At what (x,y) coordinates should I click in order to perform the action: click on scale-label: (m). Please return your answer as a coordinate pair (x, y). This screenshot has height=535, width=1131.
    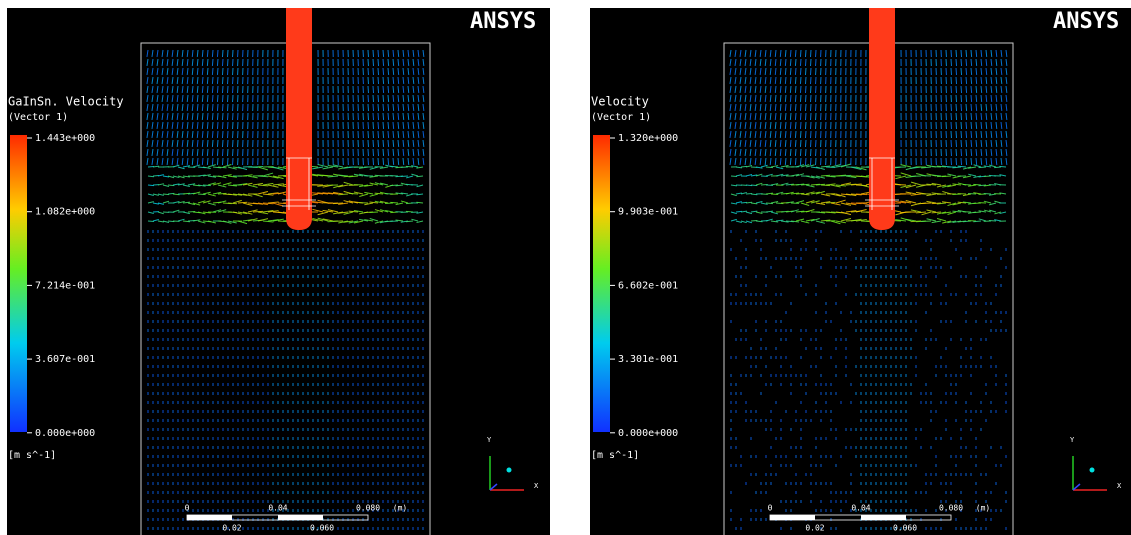
    Looking at the image, I should click on (983, 508).